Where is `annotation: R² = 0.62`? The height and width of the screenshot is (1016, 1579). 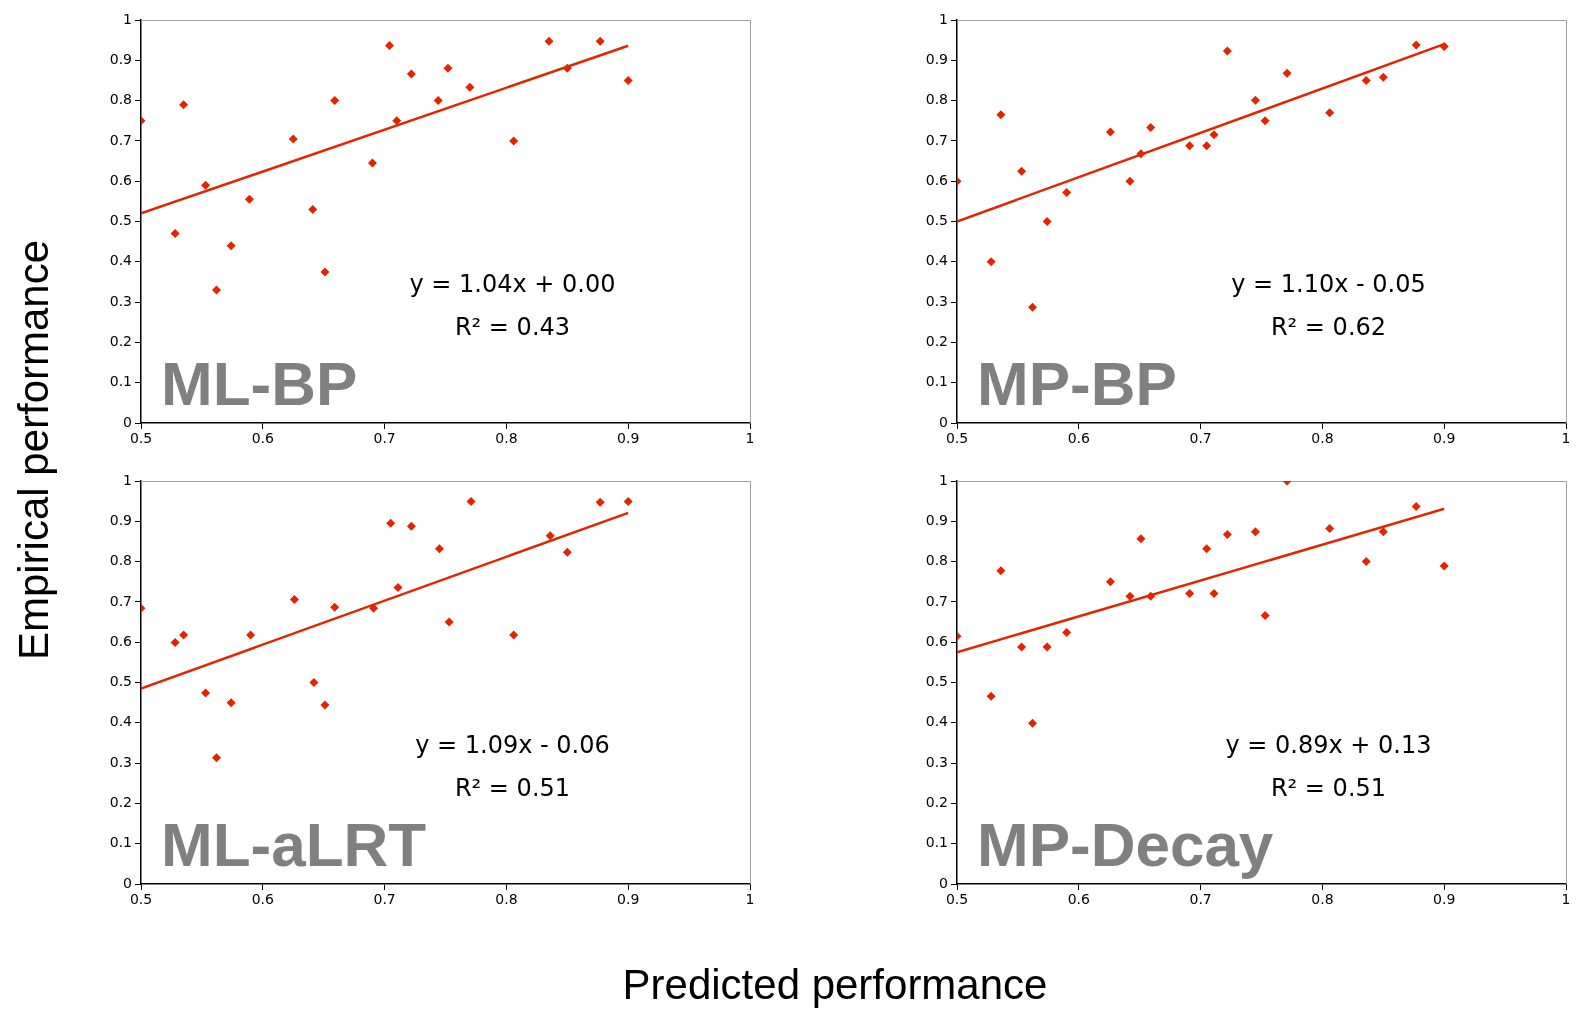
annotation: R² = 0.62 is located at coordinates (1328, 326).